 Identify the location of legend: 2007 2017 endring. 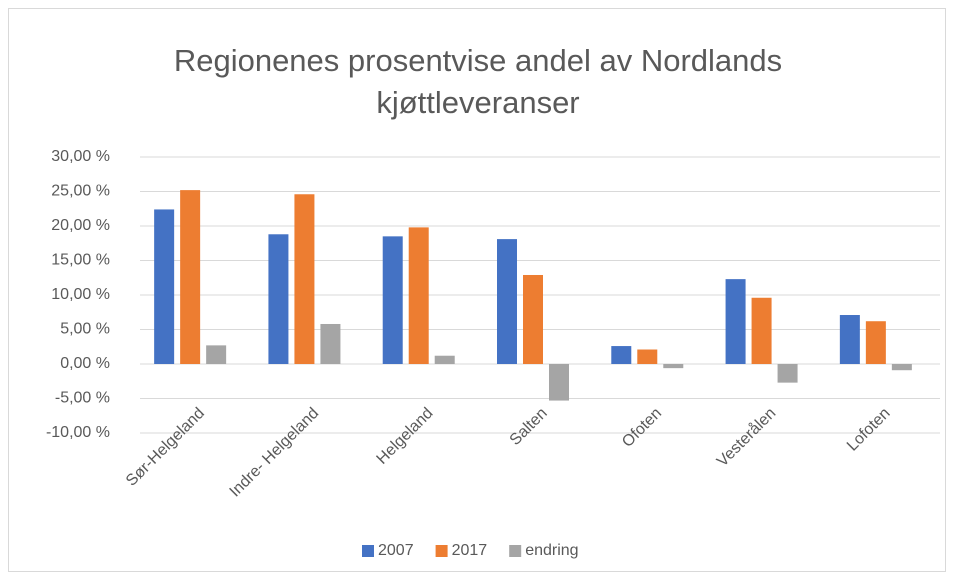
(470, 550).